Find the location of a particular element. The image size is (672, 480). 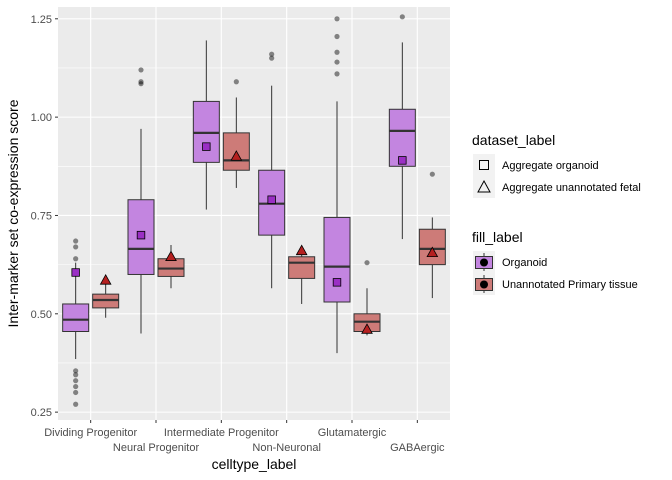

x-tick-label: Intermediate Progenitor is located at coordinates (221, 433).